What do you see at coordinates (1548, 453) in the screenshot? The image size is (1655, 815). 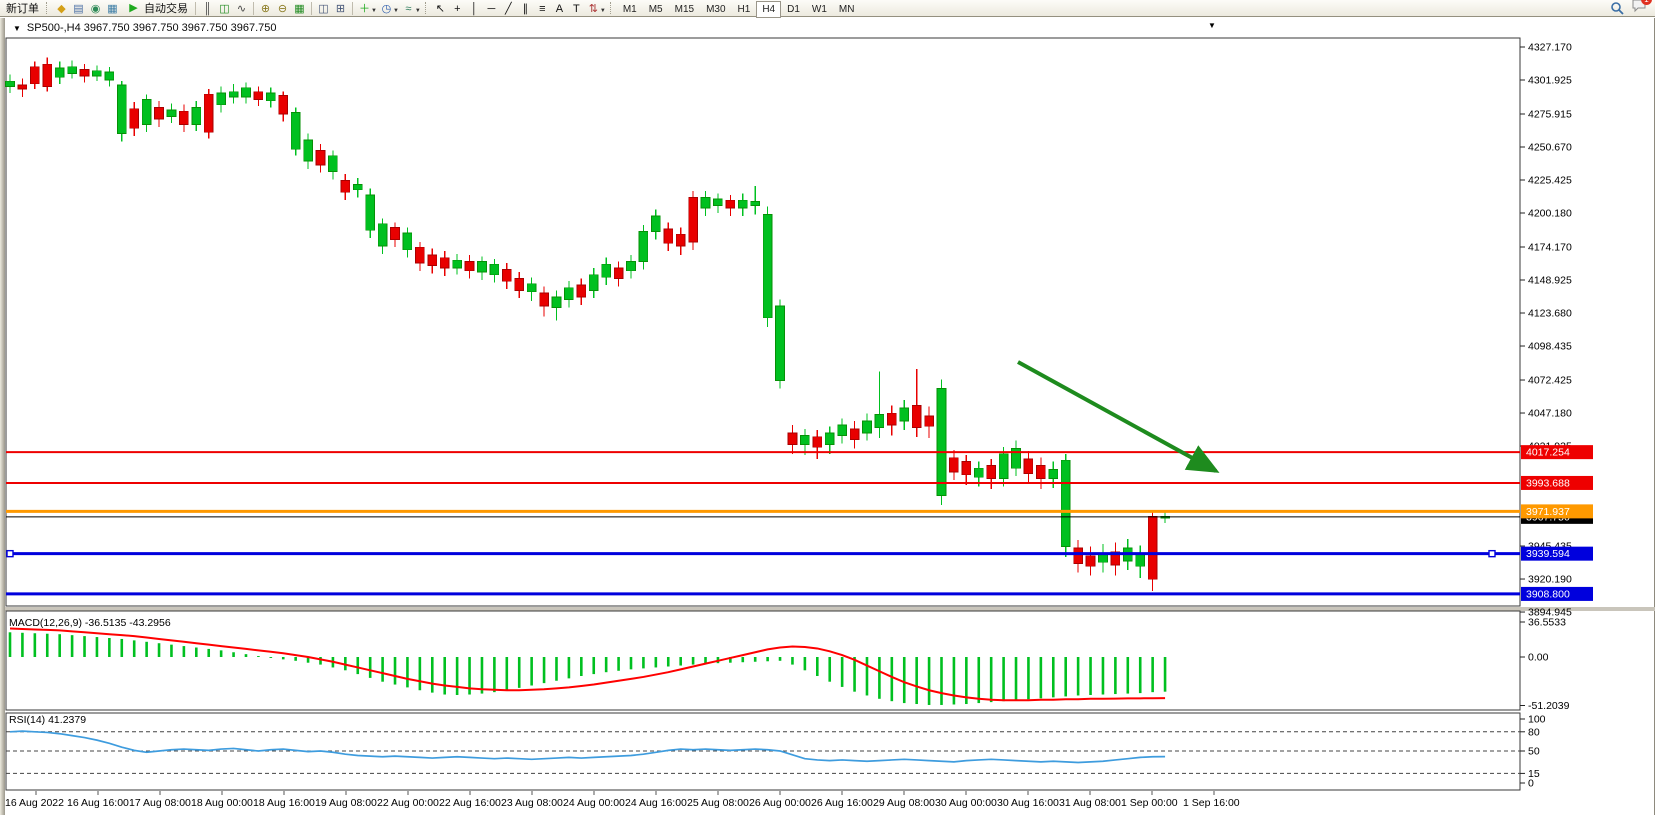 I see `svg-text: 4017.254` at bounding box center [1548, 453].